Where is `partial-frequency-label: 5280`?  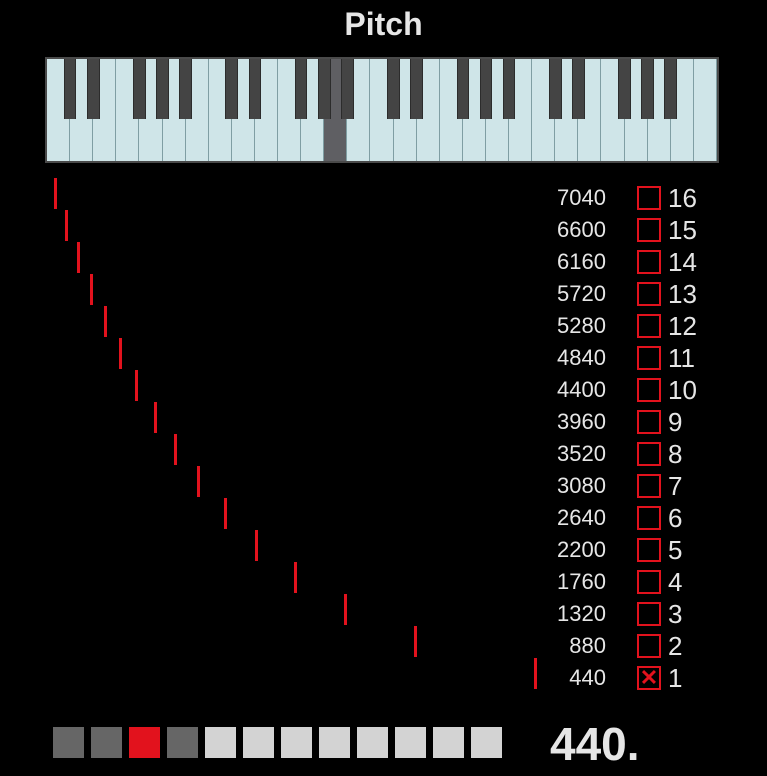 partial-frequency-label: 5280 is located at coordinates (581, 325).